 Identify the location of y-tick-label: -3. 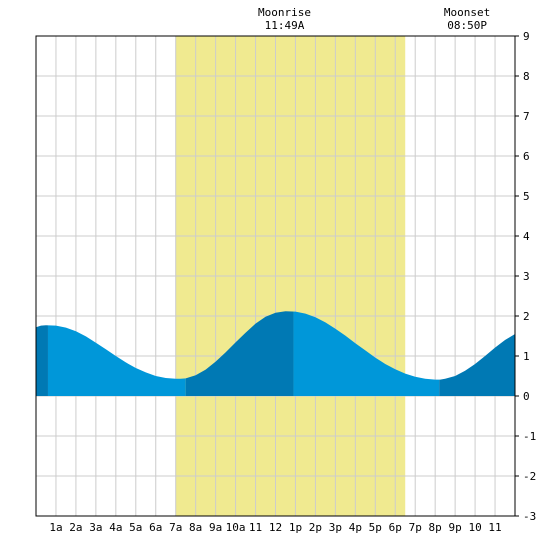
(529, 516).